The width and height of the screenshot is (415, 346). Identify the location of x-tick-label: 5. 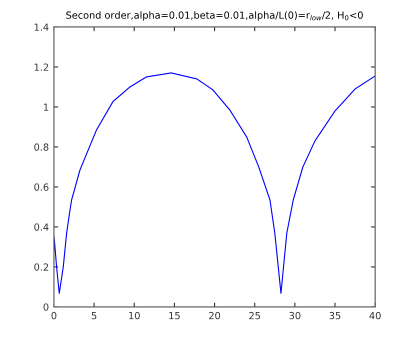
(94, 316).